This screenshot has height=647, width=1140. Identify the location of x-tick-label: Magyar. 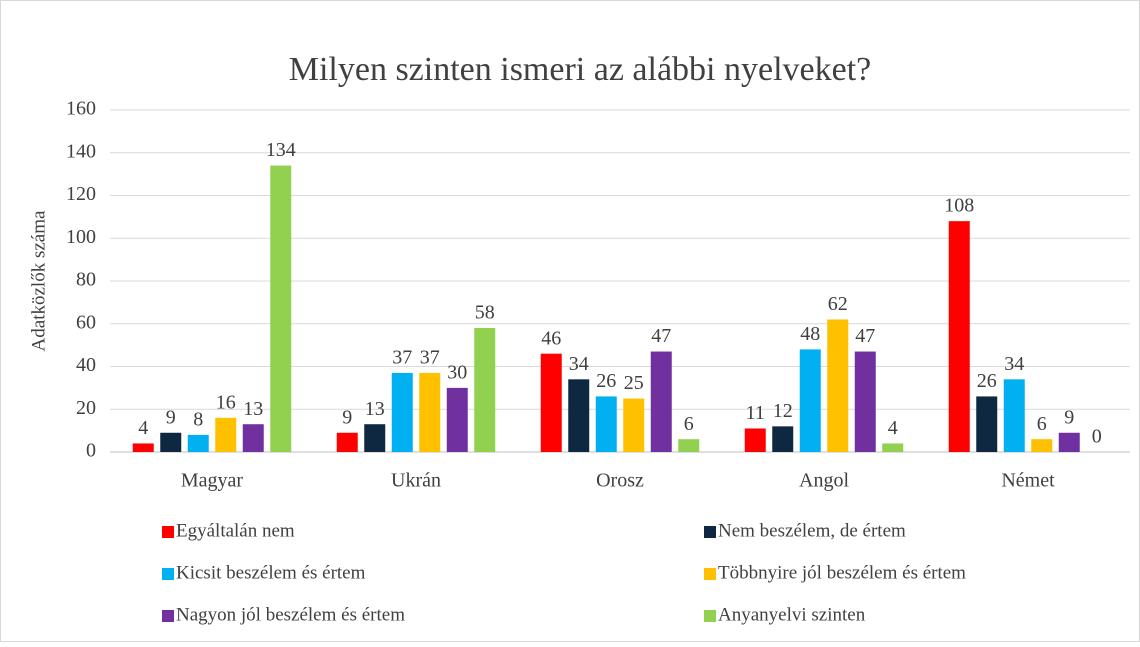
(212, 481).